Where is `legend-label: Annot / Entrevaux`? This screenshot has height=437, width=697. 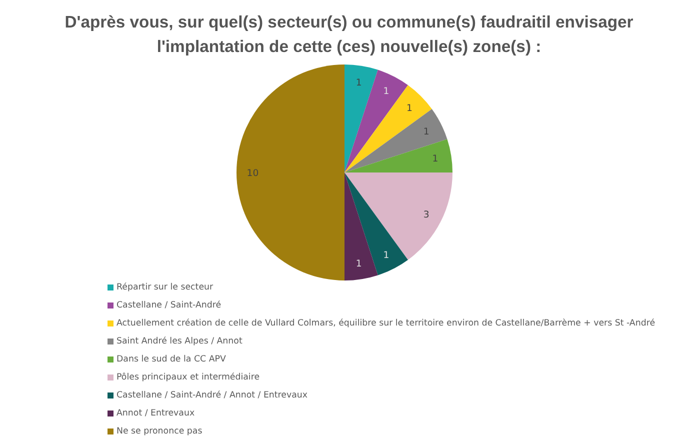
legend-label: Annot / Entrevaux is located at coordinates (155, 413).